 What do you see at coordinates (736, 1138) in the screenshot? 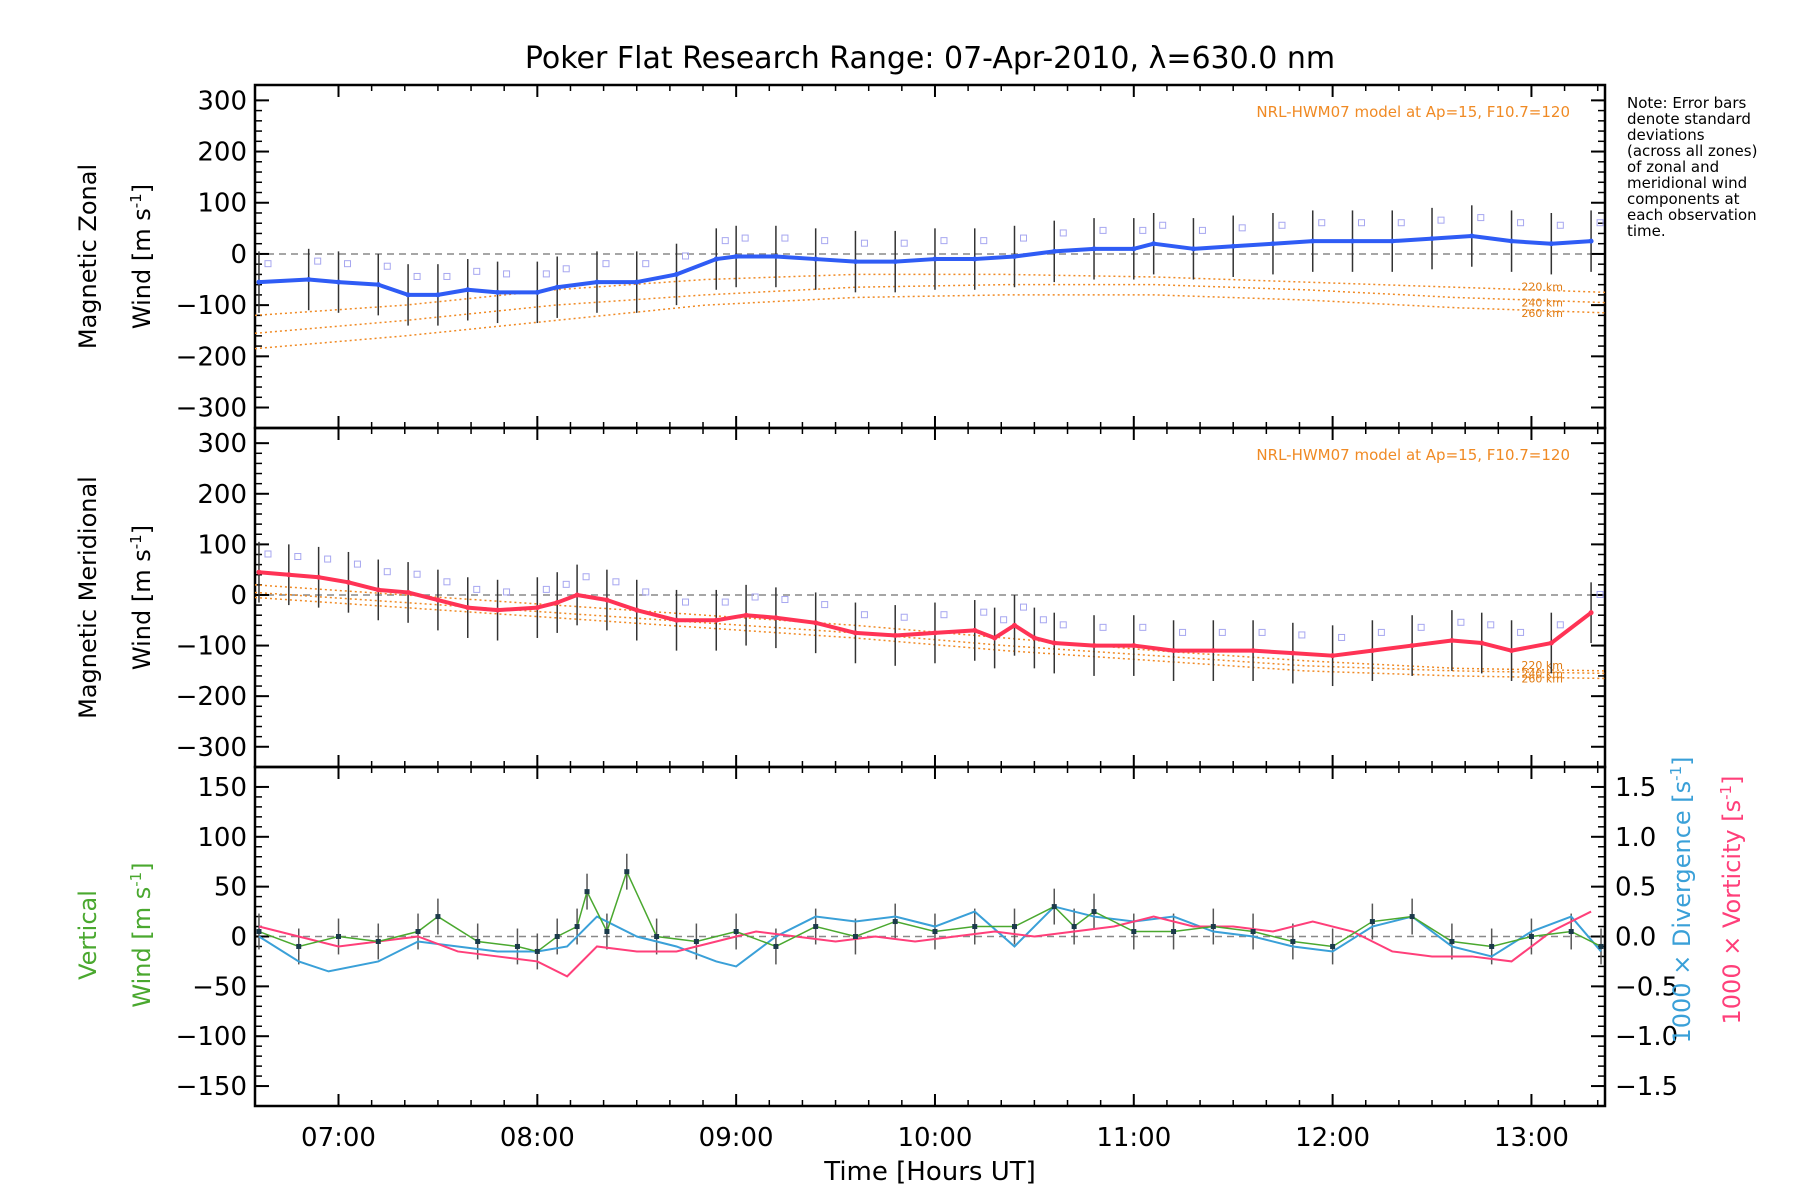
I see `x-tick-label: 09:00` at bounding box center [736, 1138].